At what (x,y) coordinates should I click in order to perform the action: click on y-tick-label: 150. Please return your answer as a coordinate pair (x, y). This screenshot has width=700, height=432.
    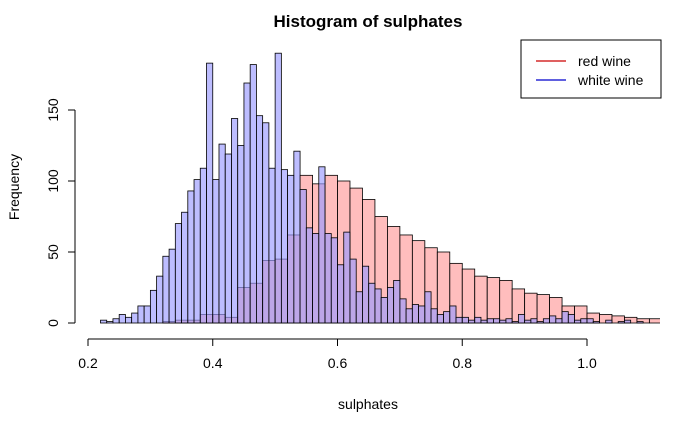
    Looking at the image, I should click on (53, 110).